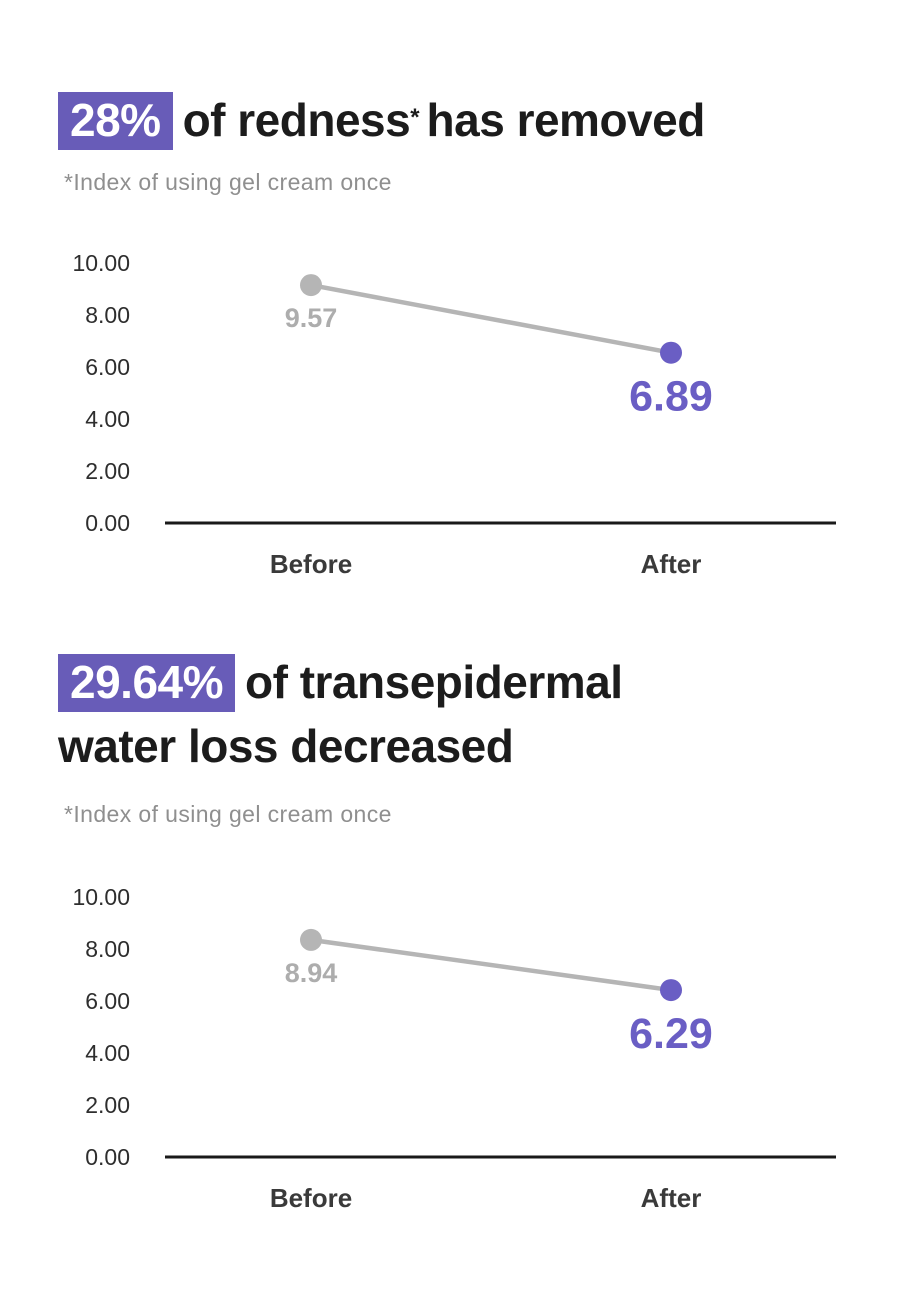  What do you see at coordinates (286, 746) in the screenshot?
I see `tewl-title-segment-2: water loss decreased` at bounding box center [286, 746].